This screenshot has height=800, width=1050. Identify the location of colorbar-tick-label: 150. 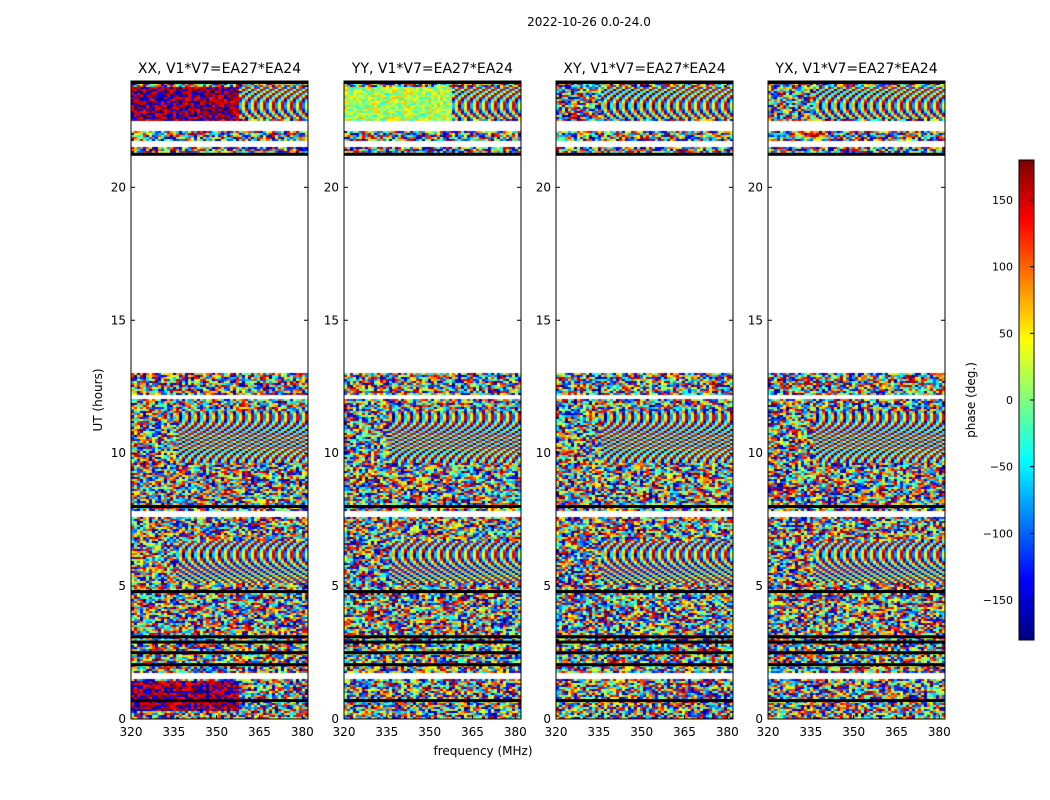
(1002, 200).